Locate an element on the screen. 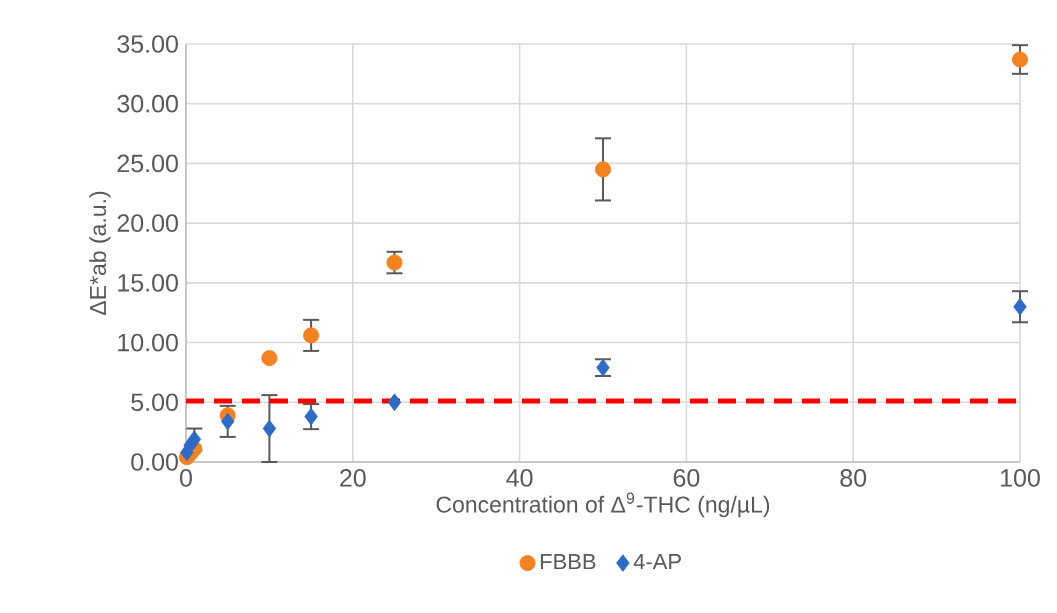 This screenshot has width=1057, height=613. y-tick-label: 15.00 is located at coordinates (148, 283).